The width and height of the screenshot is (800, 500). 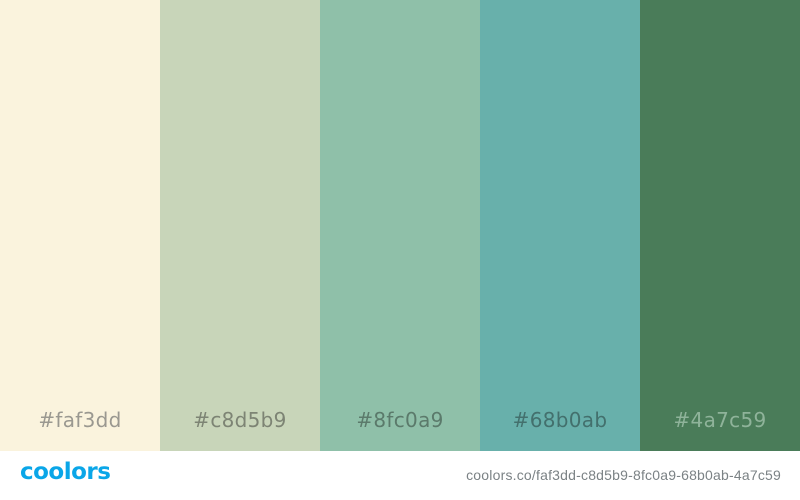 I want to click on swatch-hex-label: #8fc0a9, so click(x=400, y=420).